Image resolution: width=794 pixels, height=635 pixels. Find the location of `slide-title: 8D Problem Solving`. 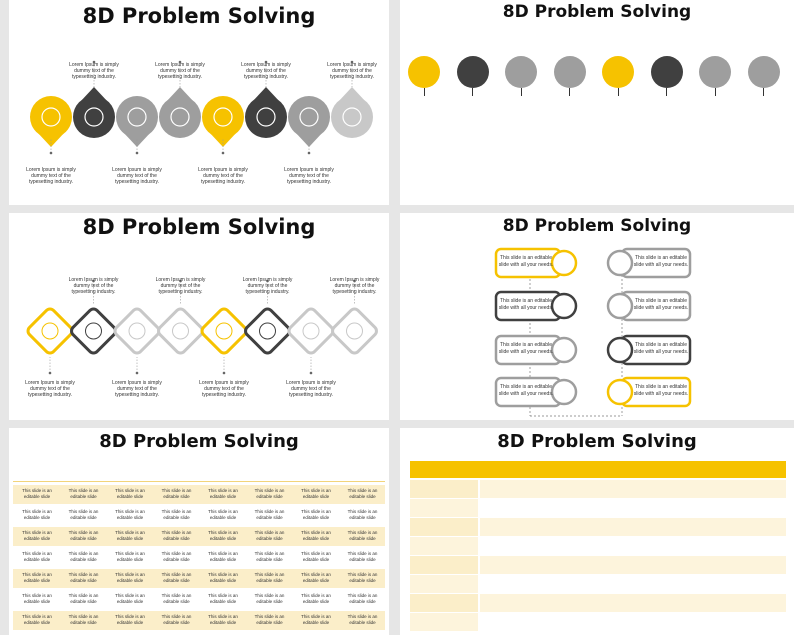

slide-title: 8D Problem Solving is located at coordinates (199, 16).